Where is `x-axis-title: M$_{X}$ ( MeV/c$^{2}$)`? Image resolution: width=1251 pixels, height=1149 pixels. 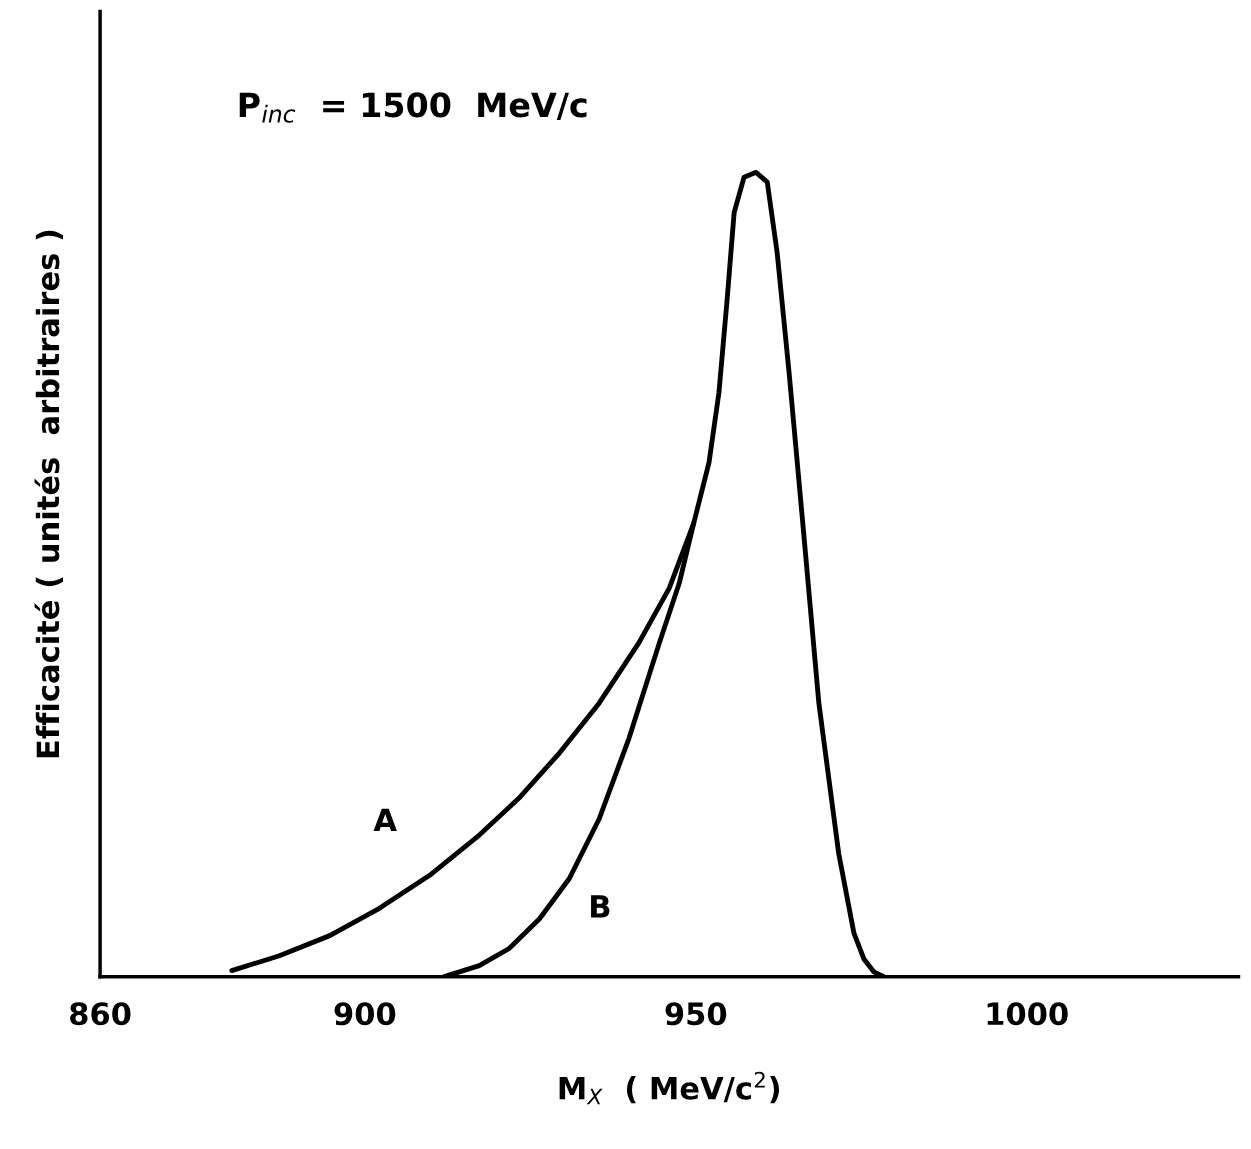
x-axis-title: M$_{X}$ ( MeV/c$^{2}$) is located at coordinates (669, 1088).